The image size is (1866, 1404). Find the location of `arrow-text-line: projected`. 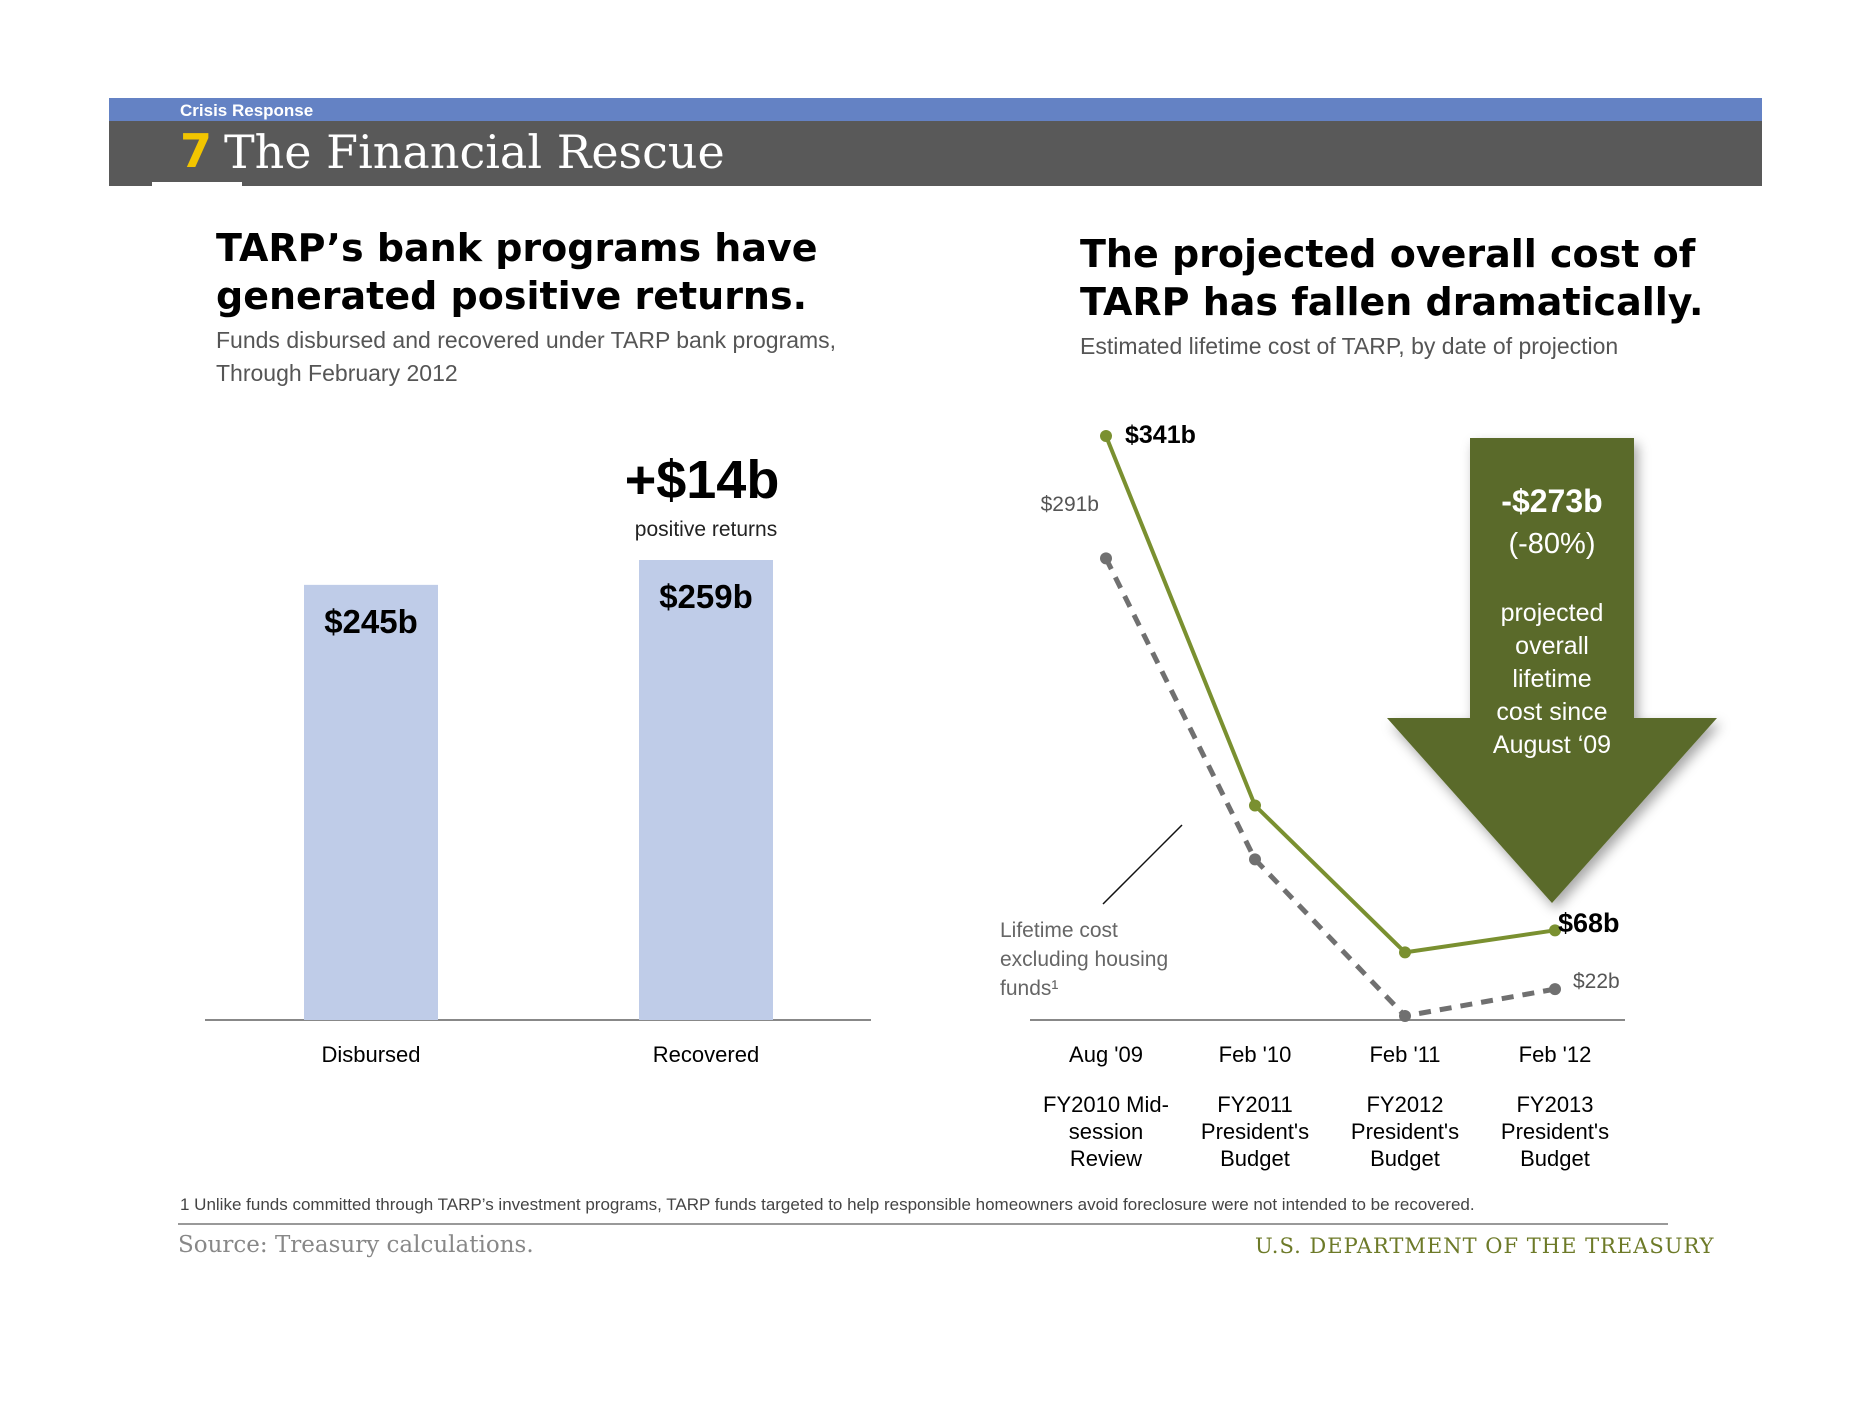

arrow-text-line: projected is located at coordinates (1552, 613).